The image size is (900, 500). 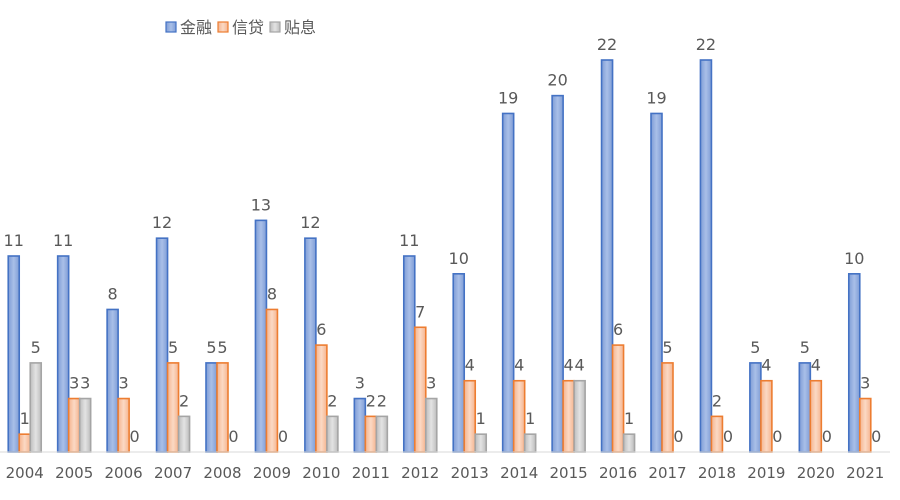 What do you see at coordinates (211, 407) in the screenshot?
I see `bar-金融-2008` at bounding box center [211, 407].